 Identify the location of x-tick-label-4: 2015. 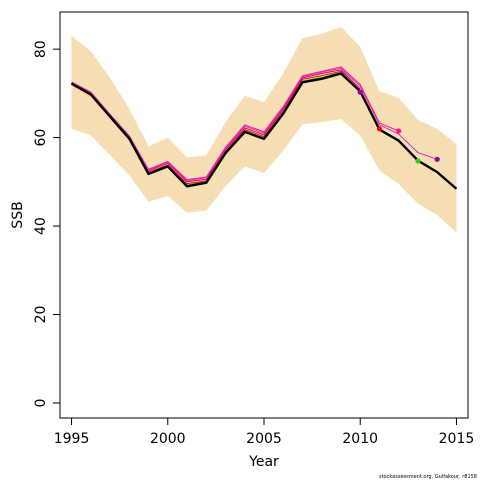
(457, 439).